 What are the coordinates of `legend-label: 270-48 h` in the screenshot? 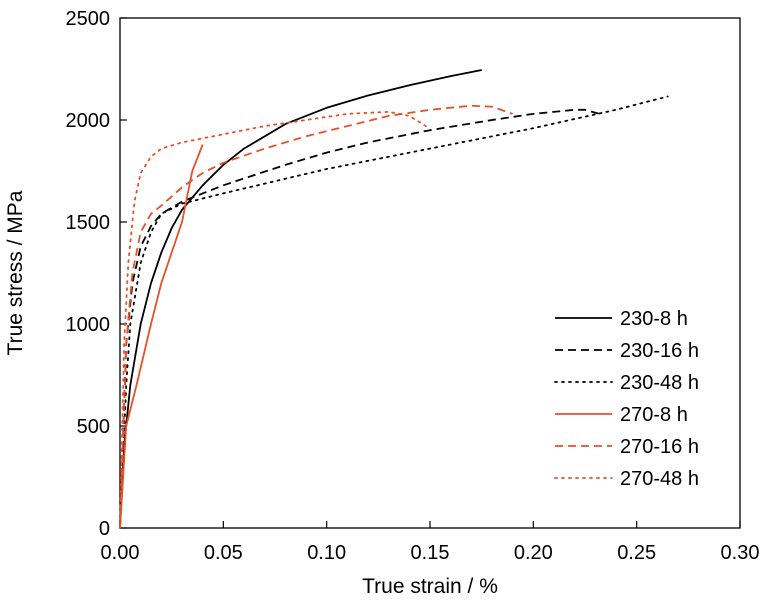 It's located at (659, 479).